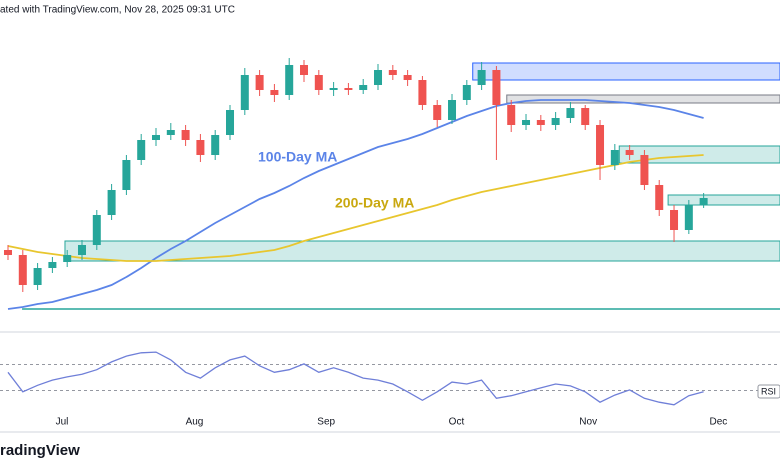 Image resolution: width=780 pixels, height=470 pixels. Describe the element at coordinates (457, 422) in the screenshot. I see `x-tick-label: Oct` at that location.